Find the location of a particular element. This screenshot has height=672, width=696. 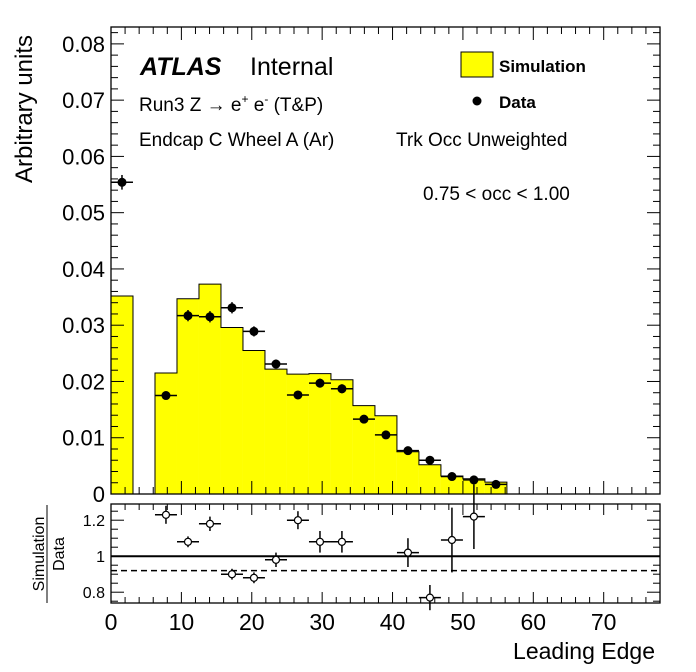

ratio-y-tick-label: 1 is located at coordinates (100, 557).